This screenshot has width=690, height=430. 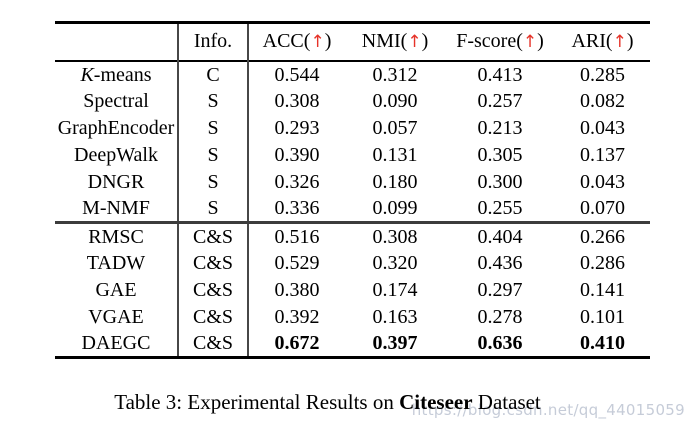 What do you see at coordinates (87, 74) in the screenshot?
I see `method-italic-part: K` at bounding box center [87, 74].